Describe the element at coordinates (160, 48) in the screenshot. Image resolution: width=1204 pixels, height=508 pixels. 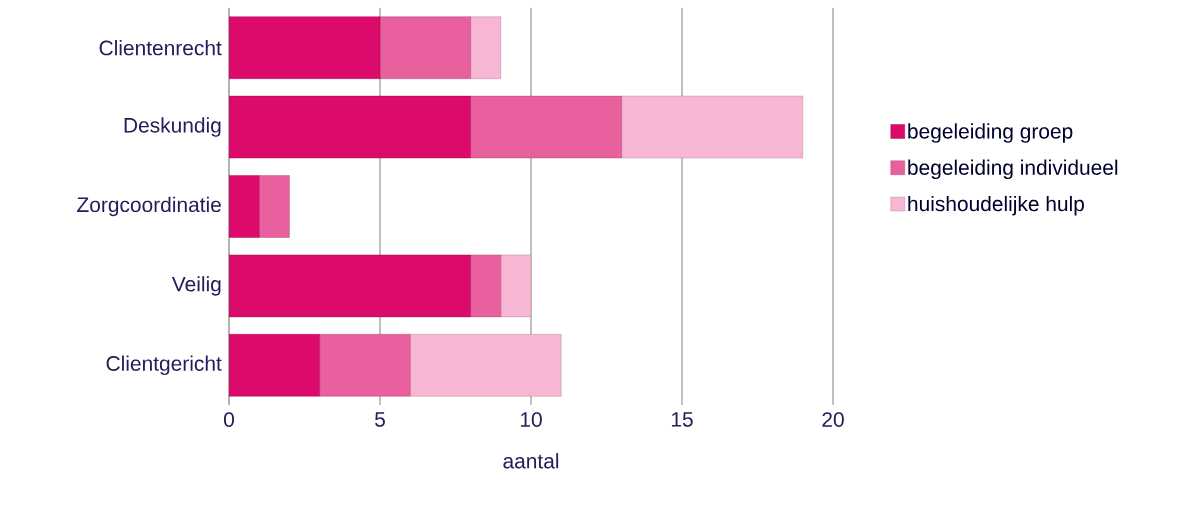
I see `y-tick-label: Clientenrecht` at that location.